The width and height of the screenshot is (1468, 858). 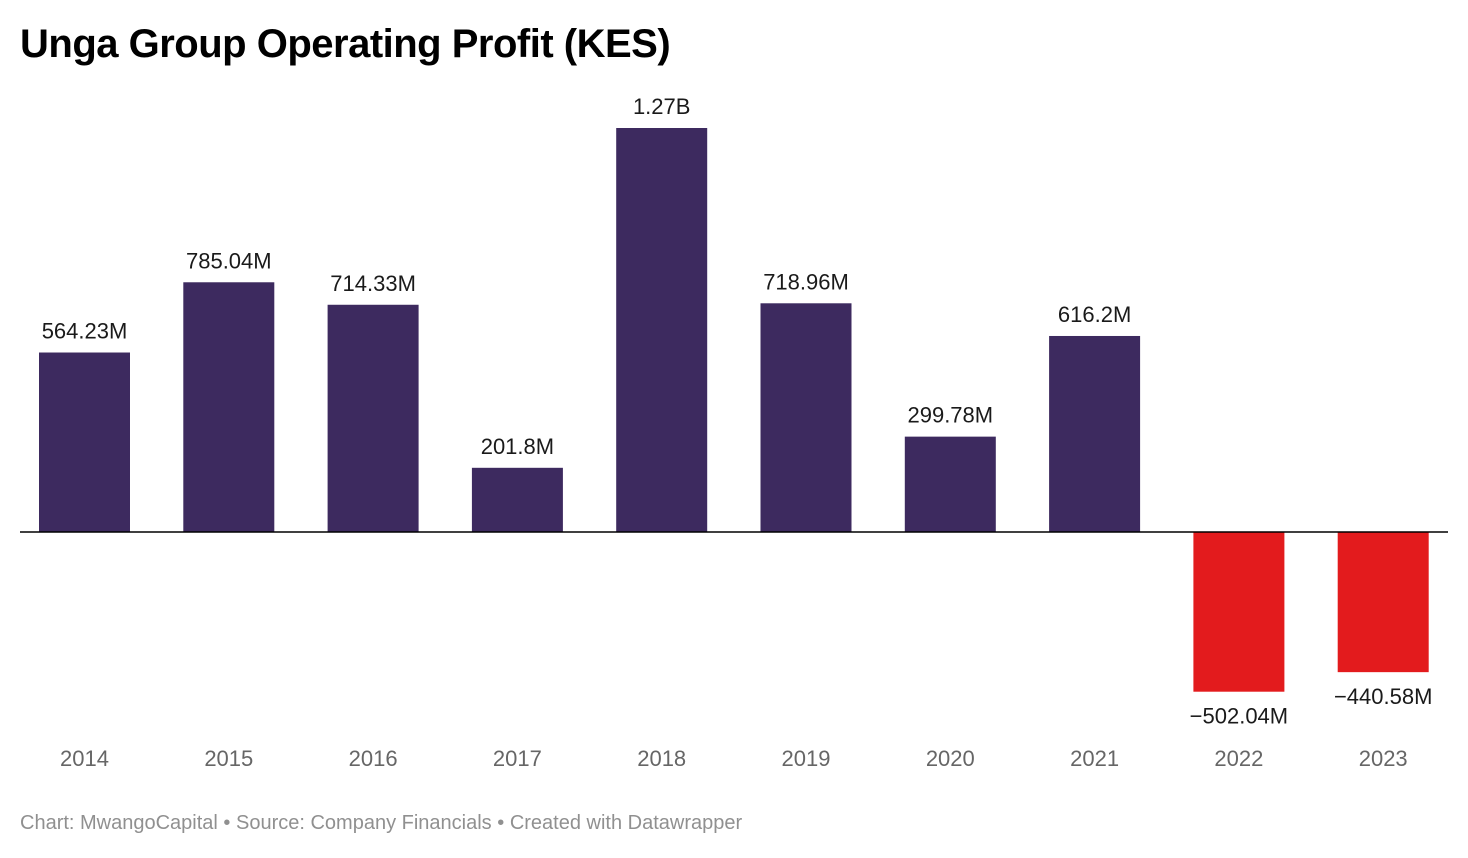 What do you see at coordinates (373, 758) in the screenshot?
I see `x-tick-label-2016: 2016` at bounding box center [373, 758].